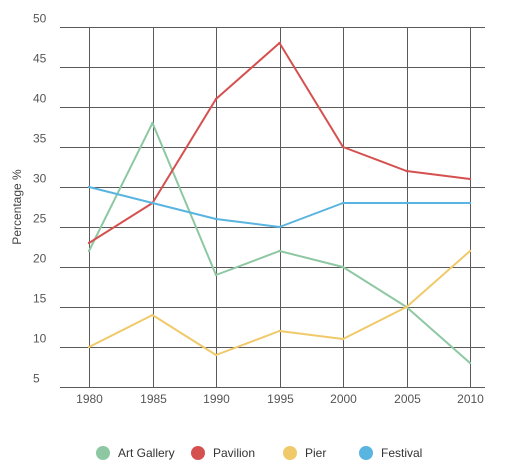  Describe the element at coordinates (234, 453) in the screenshot. I see `legend-label: Pavilion` at that location.